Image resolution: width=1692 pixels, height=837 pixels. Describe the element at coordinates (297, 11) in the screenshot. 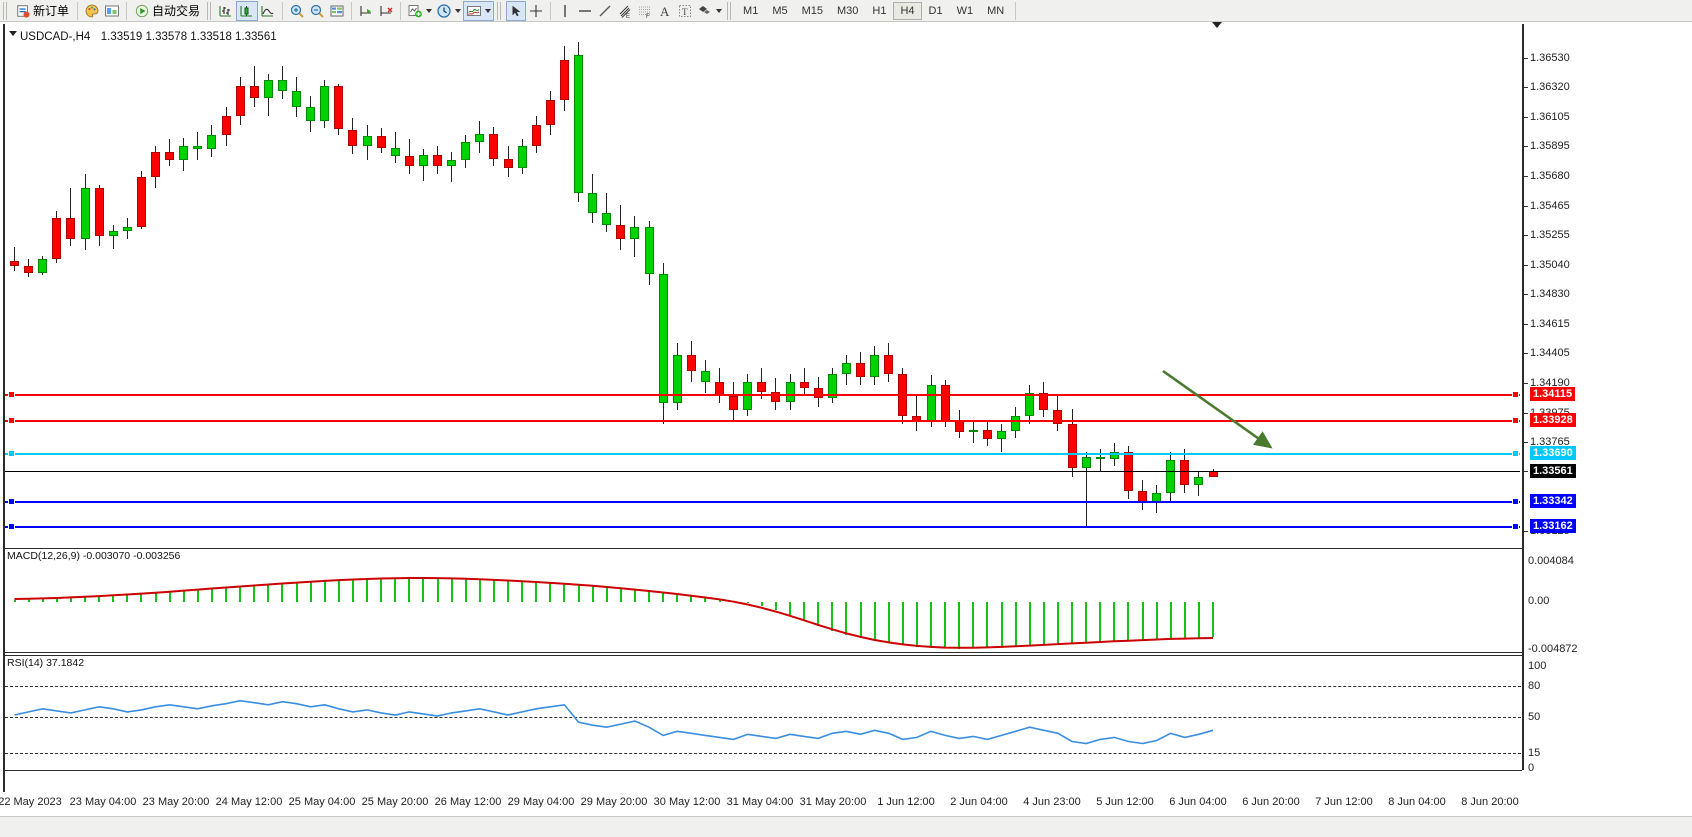

I see `zoom-in-button` at that location.